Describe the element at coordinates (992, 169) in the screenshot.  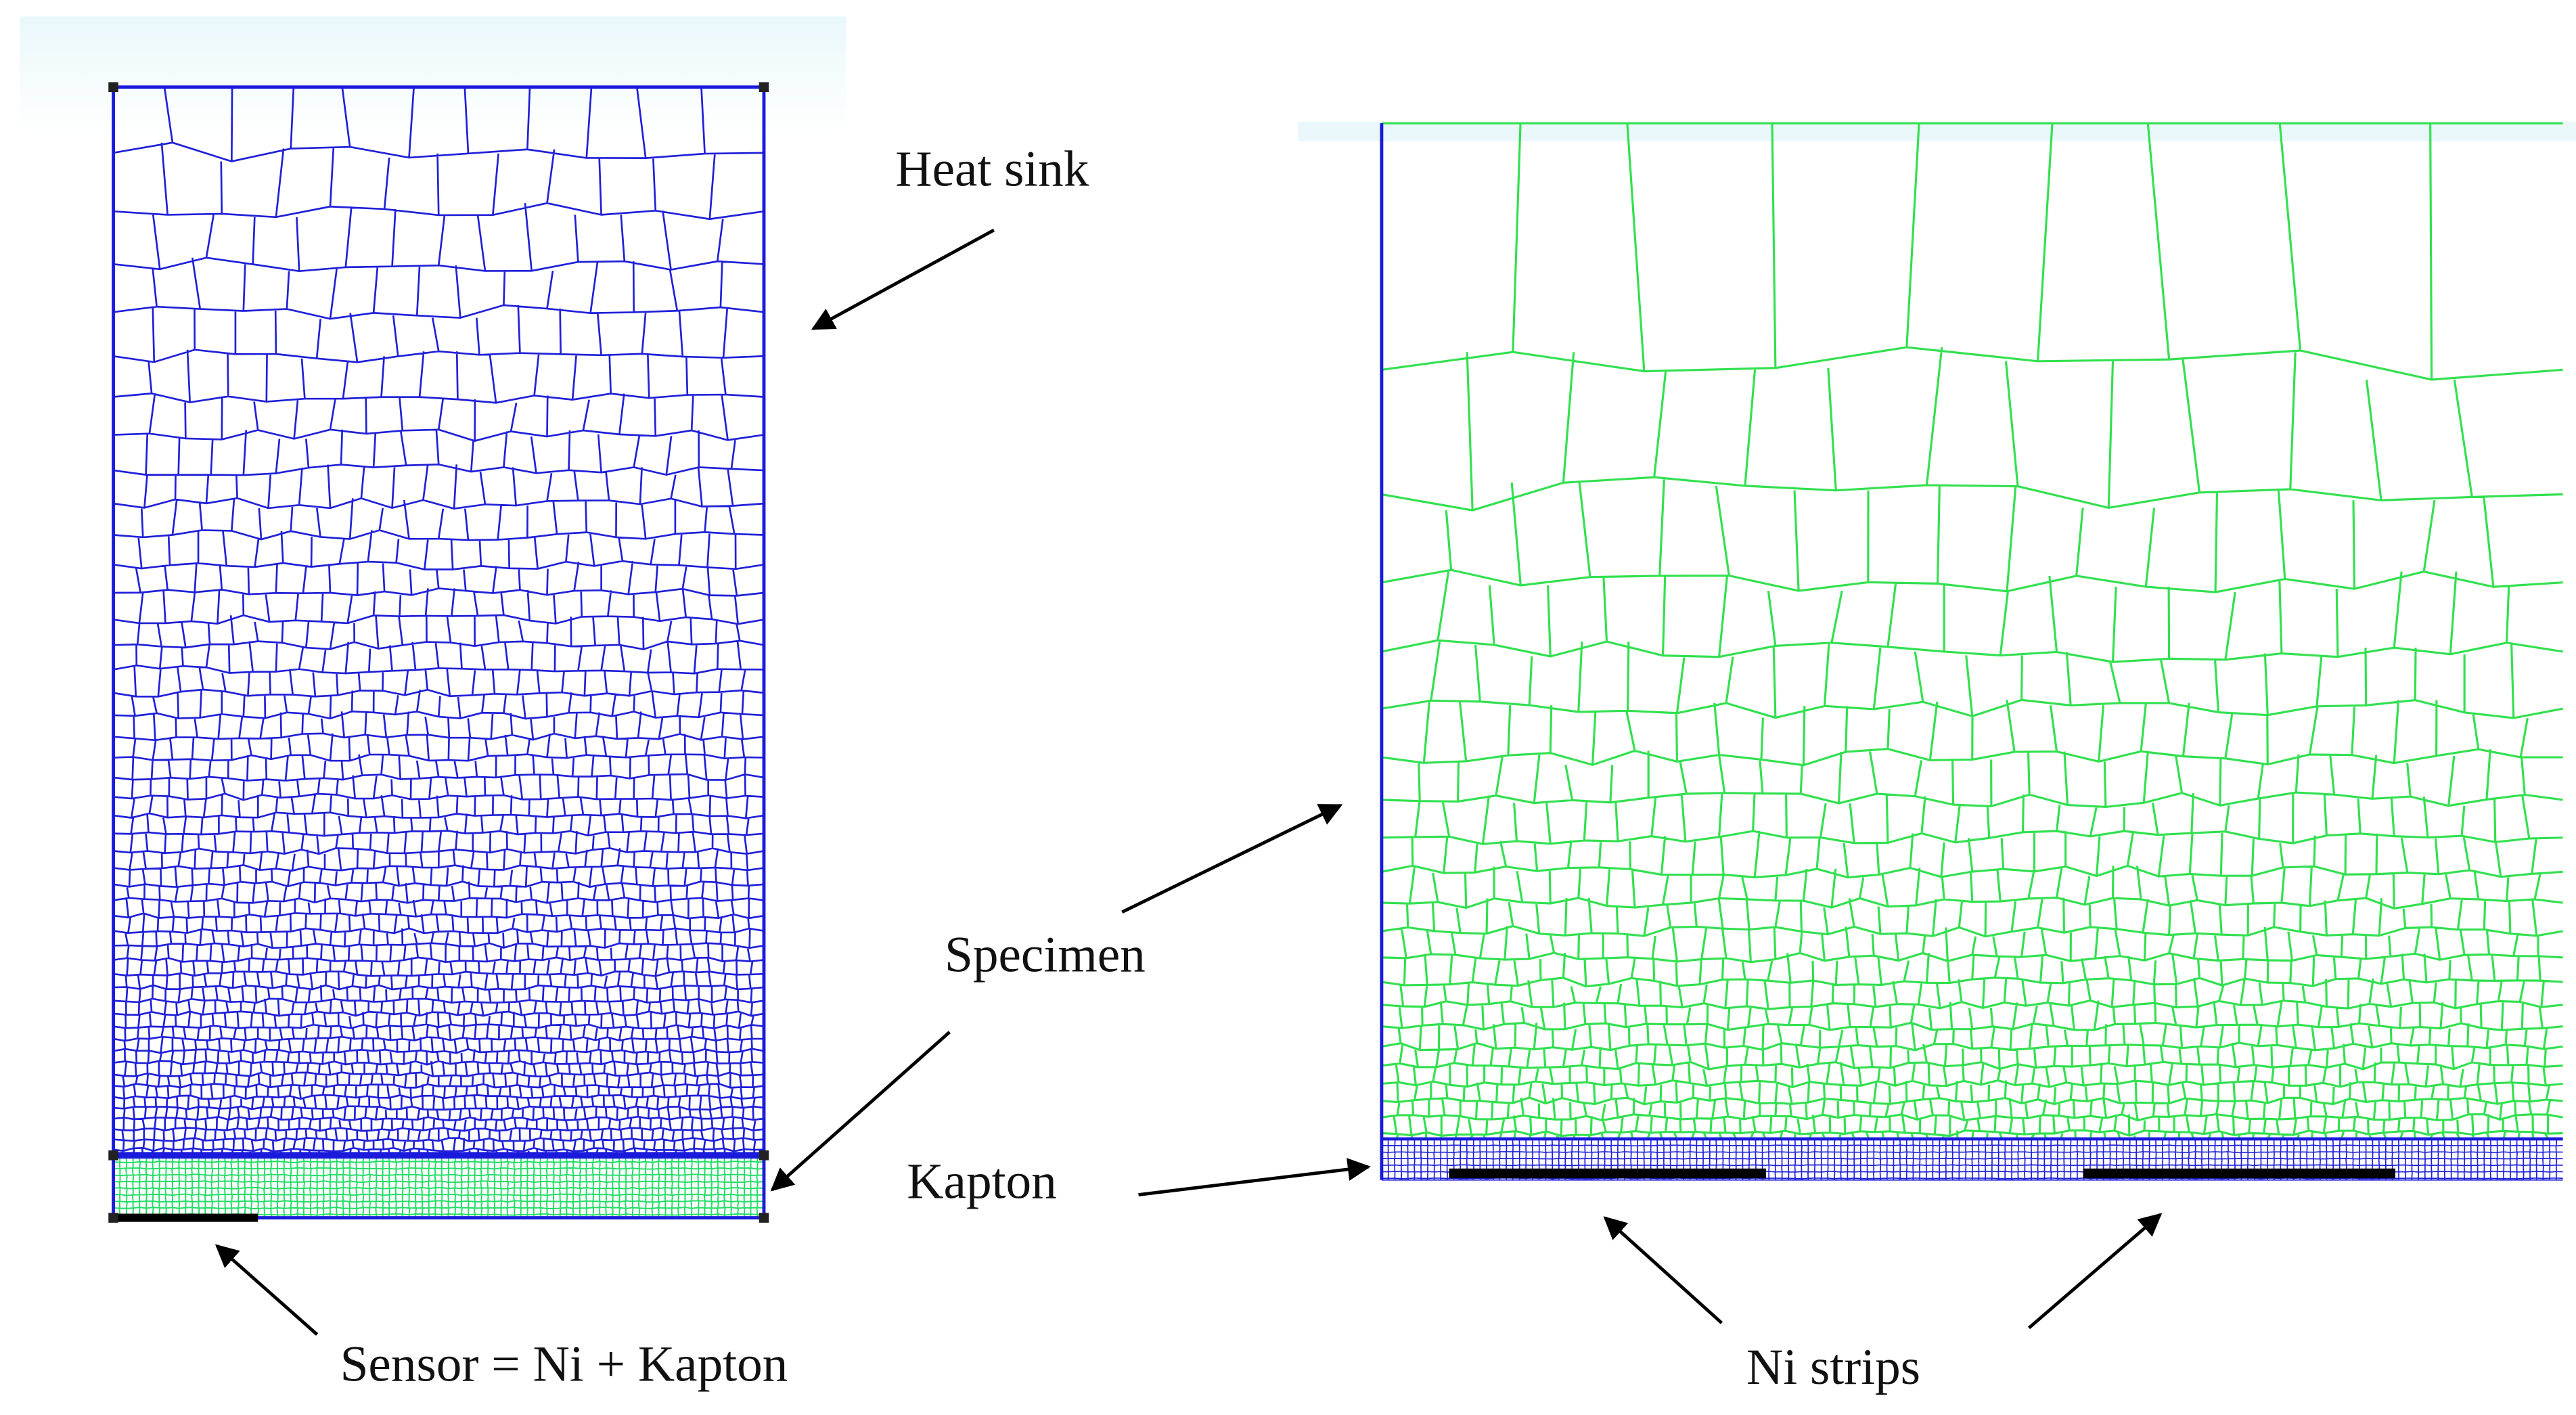
I see `label: Heat sink` at that location.